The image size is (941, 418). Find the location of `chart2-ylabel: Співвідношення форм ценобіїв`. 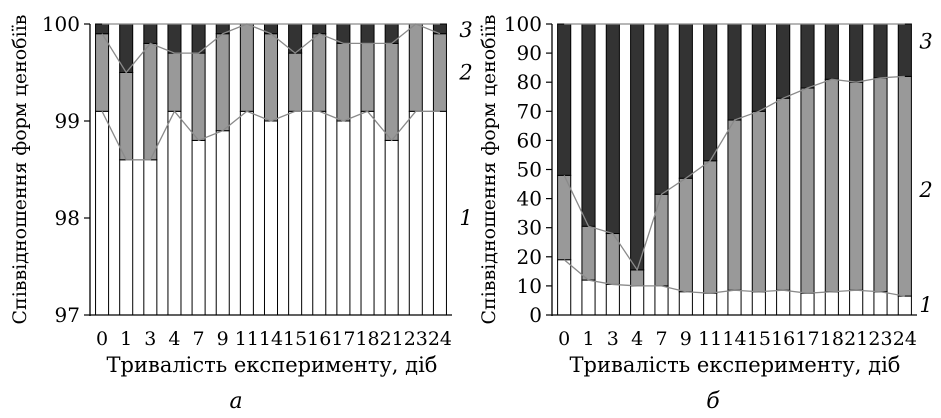

chart2-ylabel: Співвідношення форм ценобіїв is located at coordinates (489, 170).